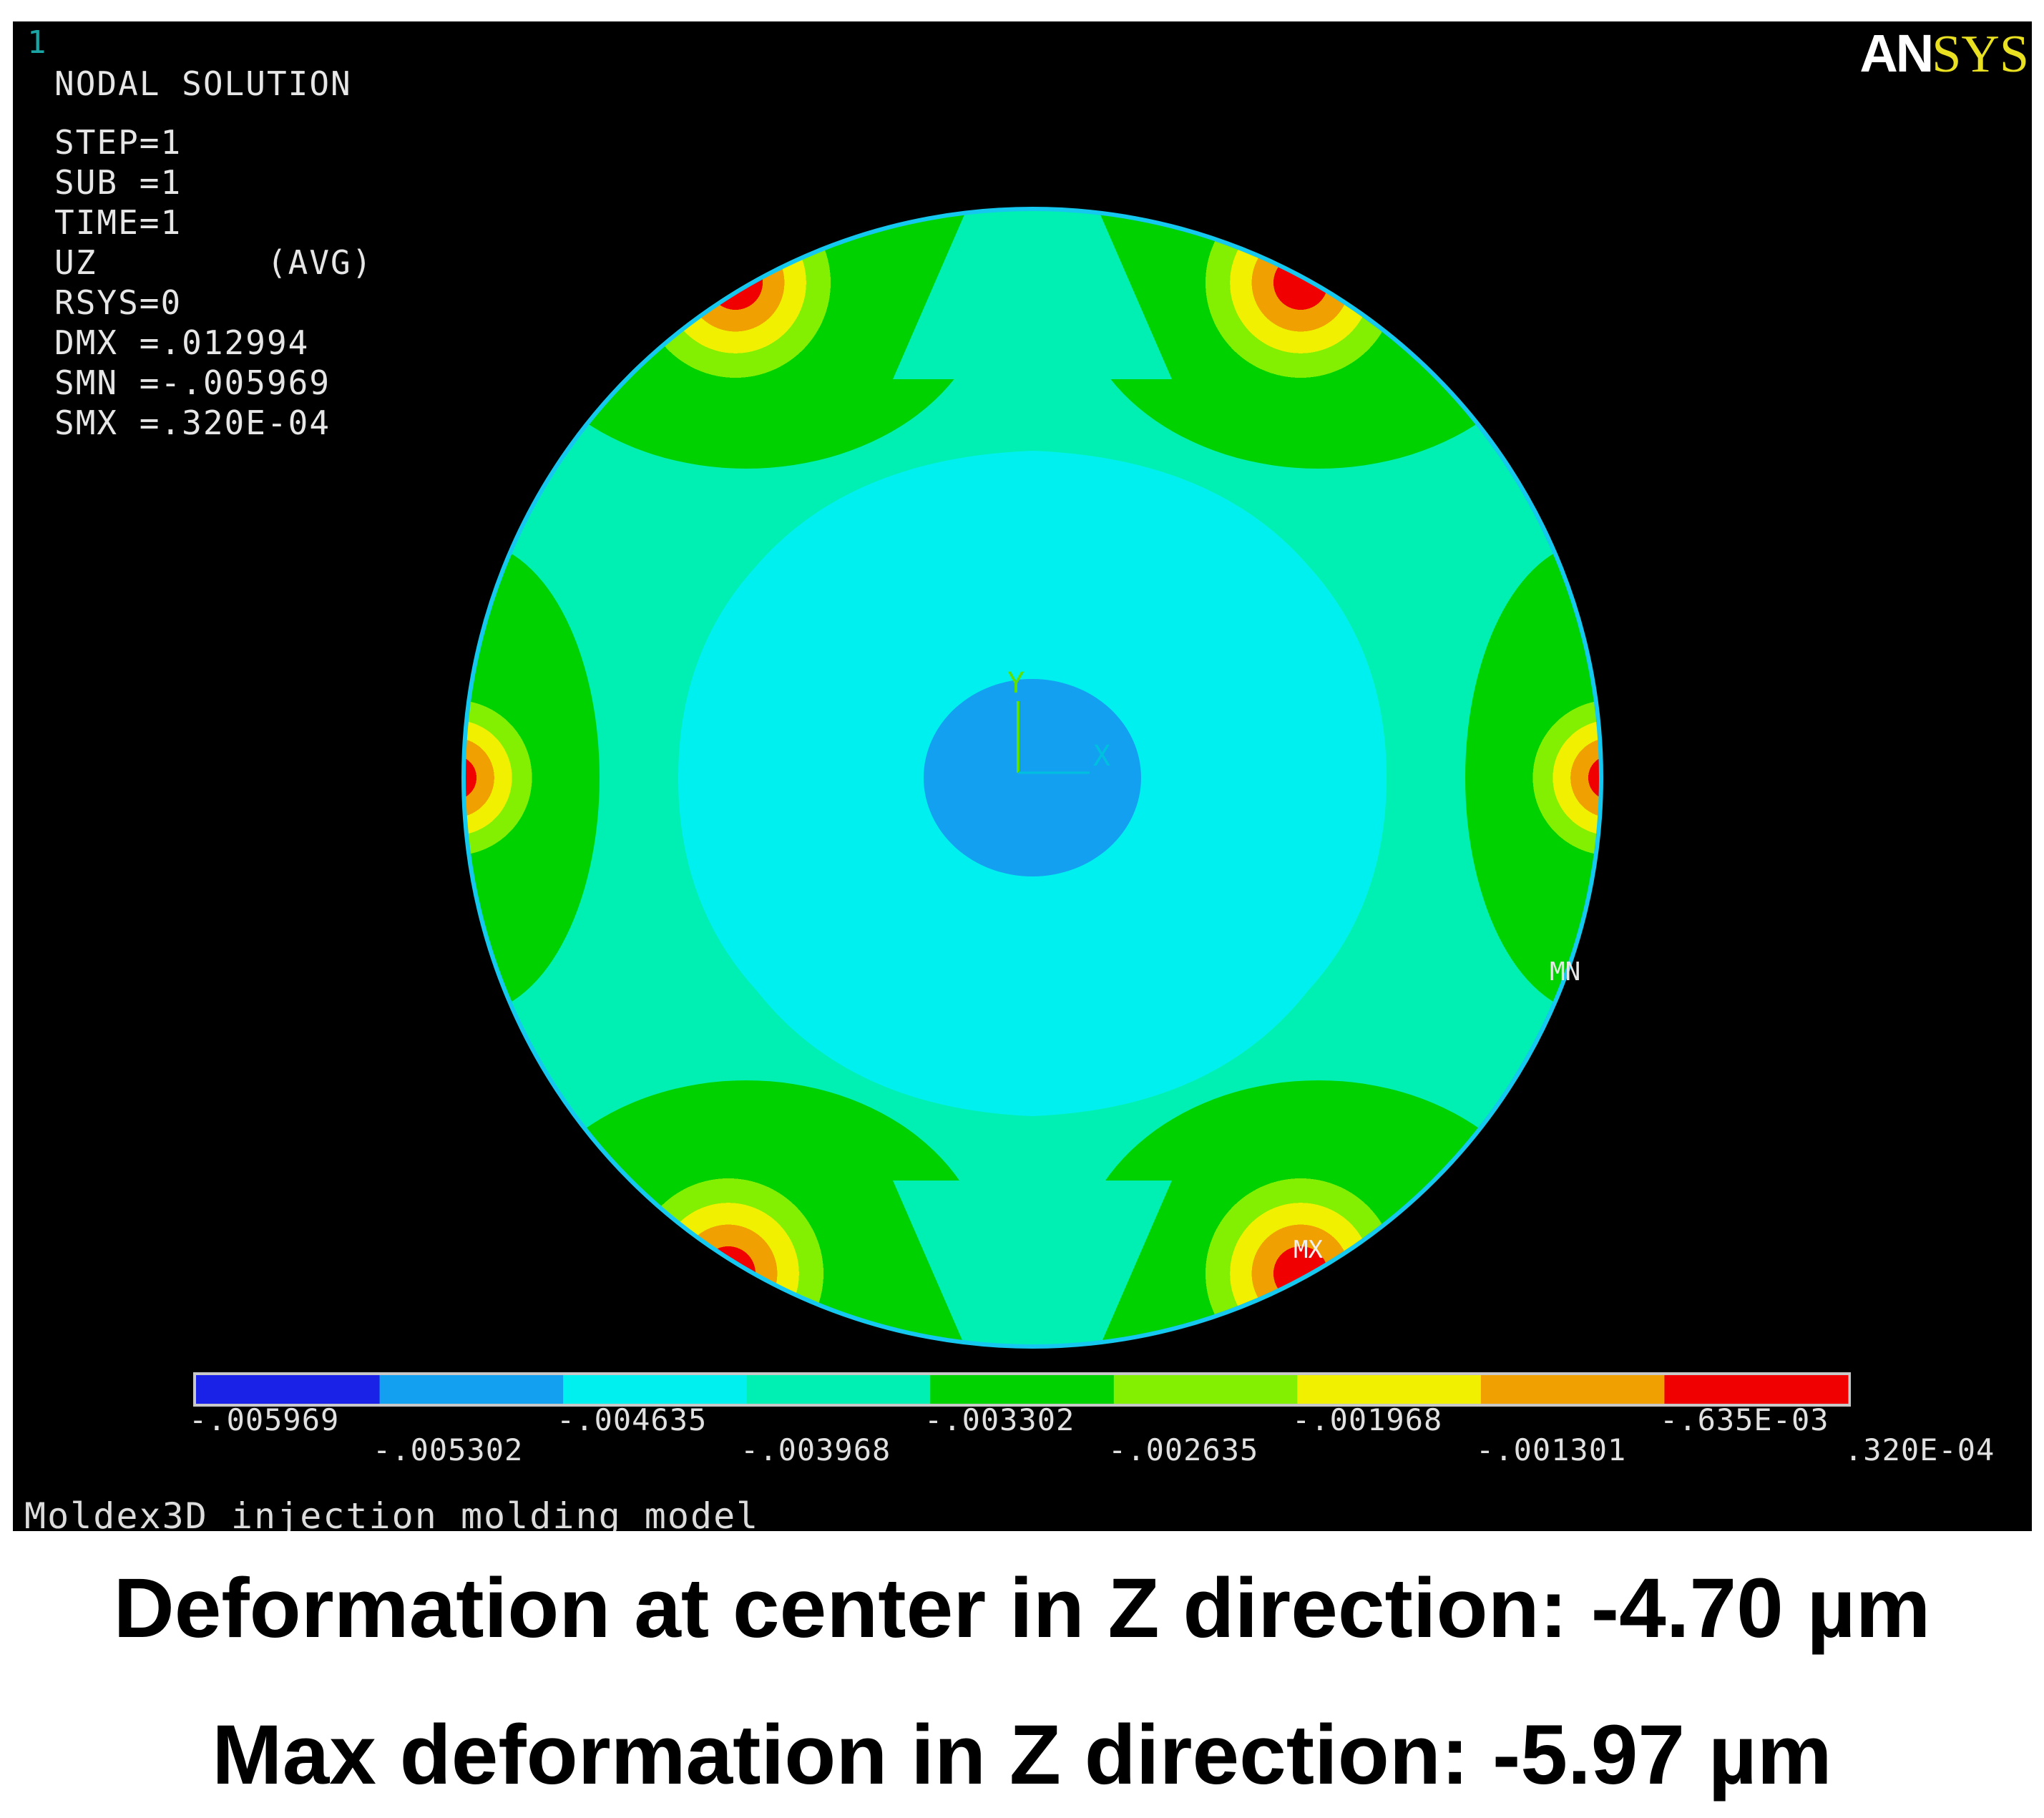 The image size is (2044, 1818). I want to click on hot-spot-right, so click(1550, 778).